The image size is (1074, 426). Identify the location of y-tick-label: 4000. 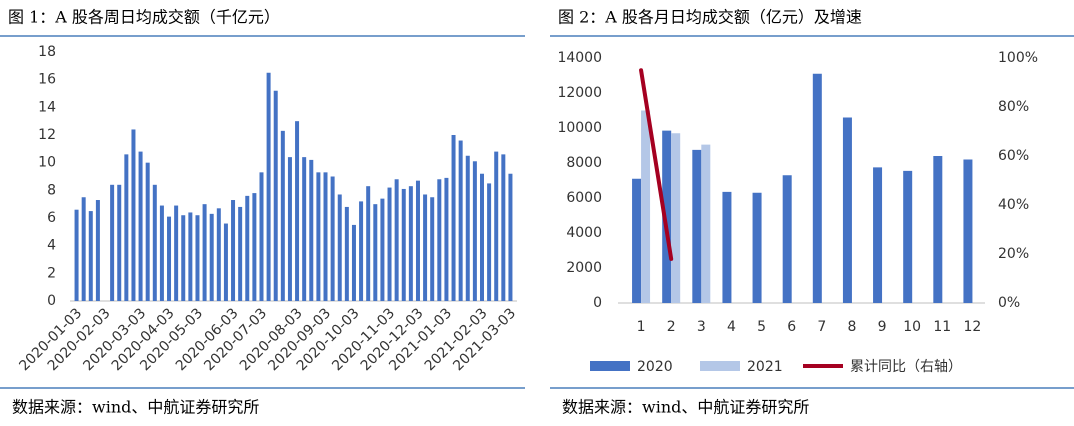
(584, 233).